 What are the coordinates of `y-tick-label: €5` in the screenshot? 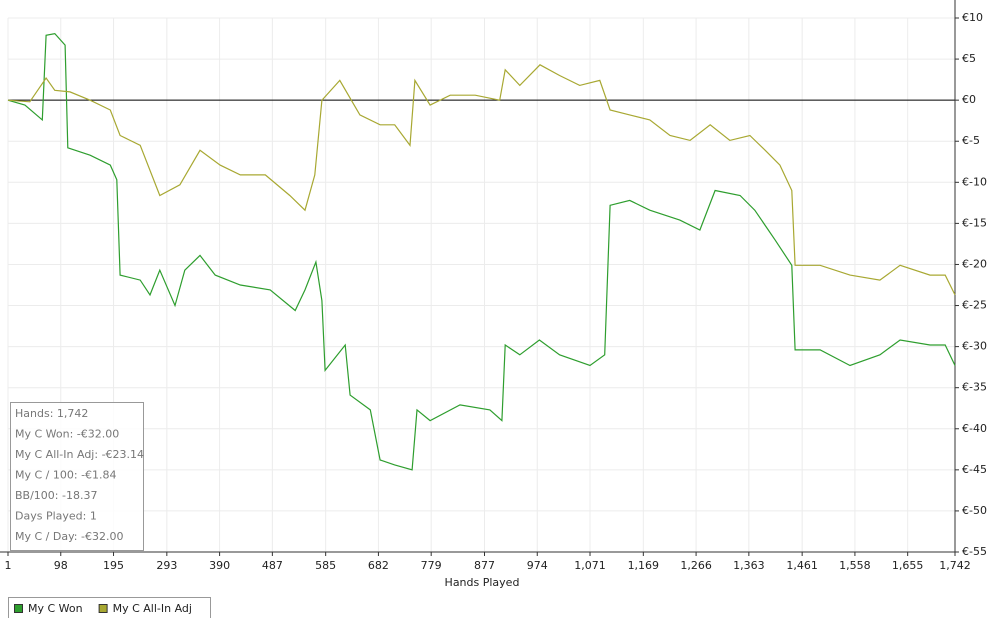 It's located at (969, 58).